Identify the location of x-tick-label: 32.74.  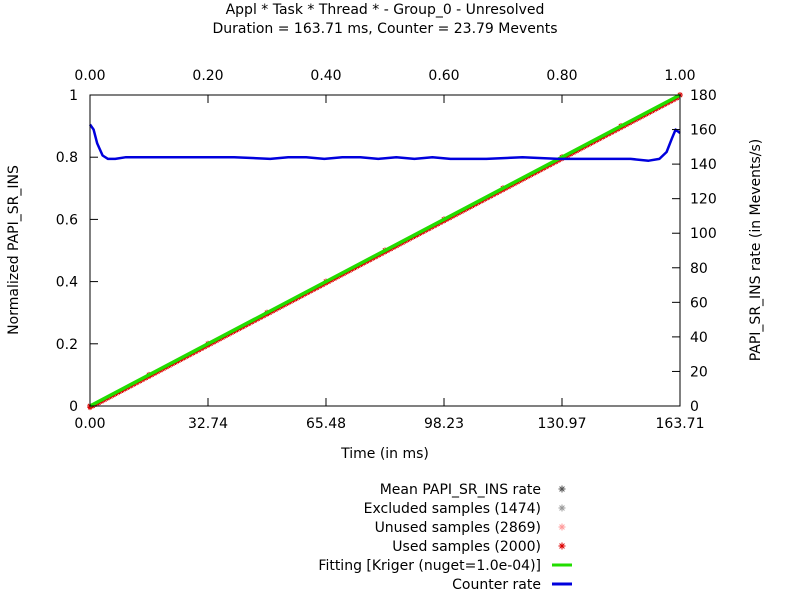
(208, 424).